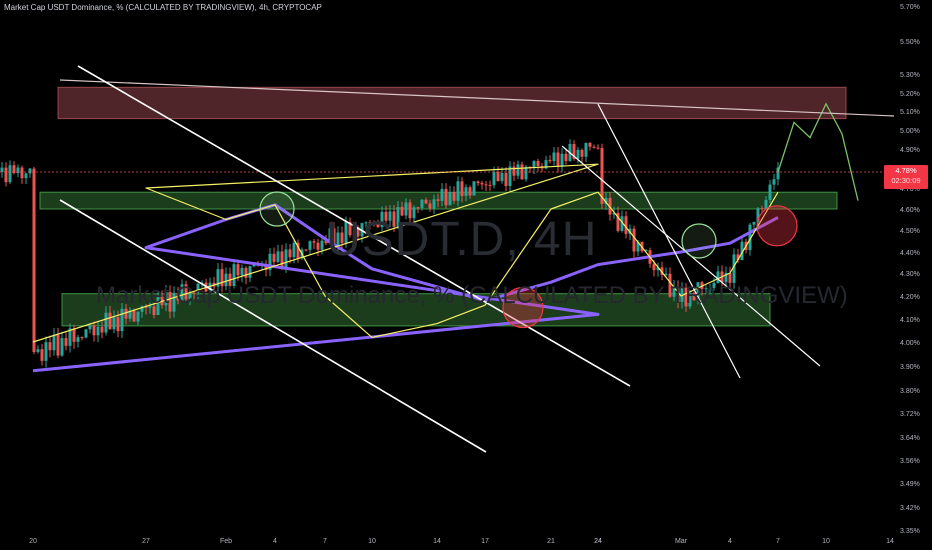 The width and height of the screenshot is (932, 550). What do you see at coordinates (778, 541) in the screenshot?
I see `time-tick-label: 7` at bounding box center [778, 541].